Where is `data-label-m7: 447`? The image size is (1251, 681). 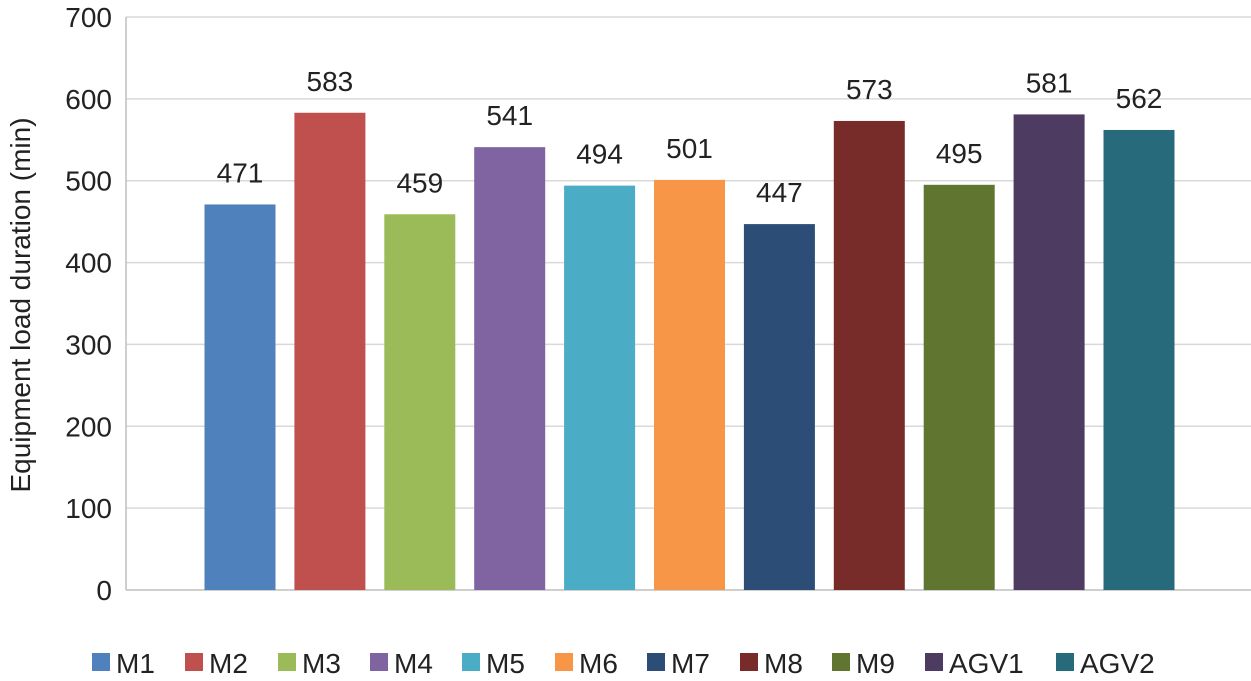
data-label-m7: 447 is located at coordinates (779, 192).